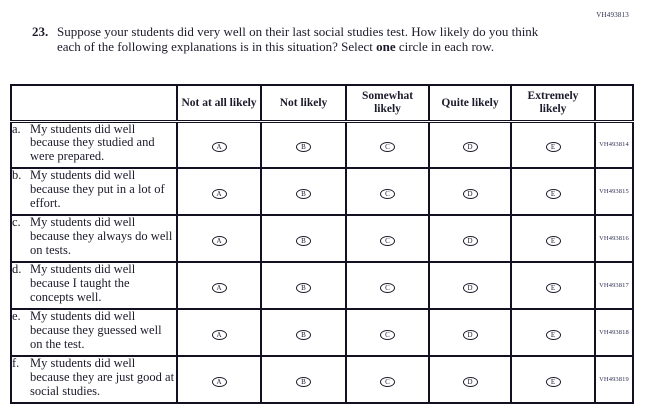 Image resolution: width=645 pixels, height=414 pixels. I want to click on column-header-quite-likely: Quite likely, so click(470, 103).